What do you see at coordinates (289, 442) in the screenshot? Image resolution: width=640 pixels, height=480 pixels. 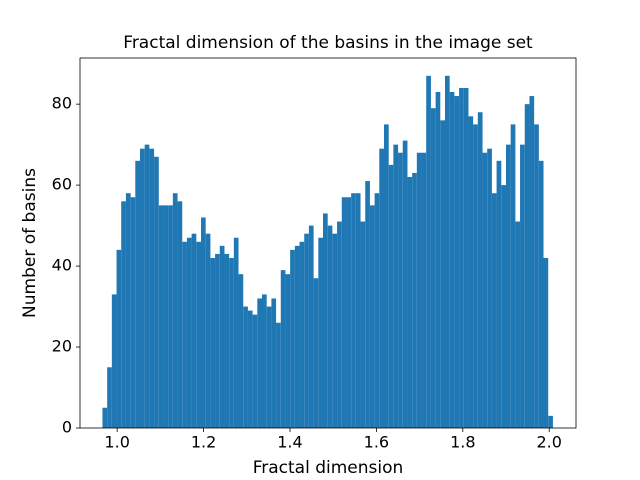 I see `x-tick-label: 1.4` at bounding box center [289, 442].